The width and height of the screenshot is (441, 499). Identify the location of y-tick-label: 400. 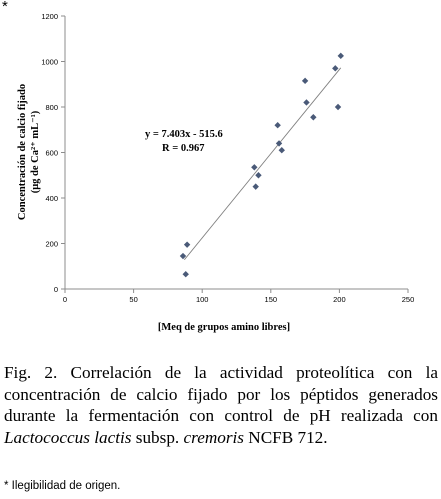
(51, 198).